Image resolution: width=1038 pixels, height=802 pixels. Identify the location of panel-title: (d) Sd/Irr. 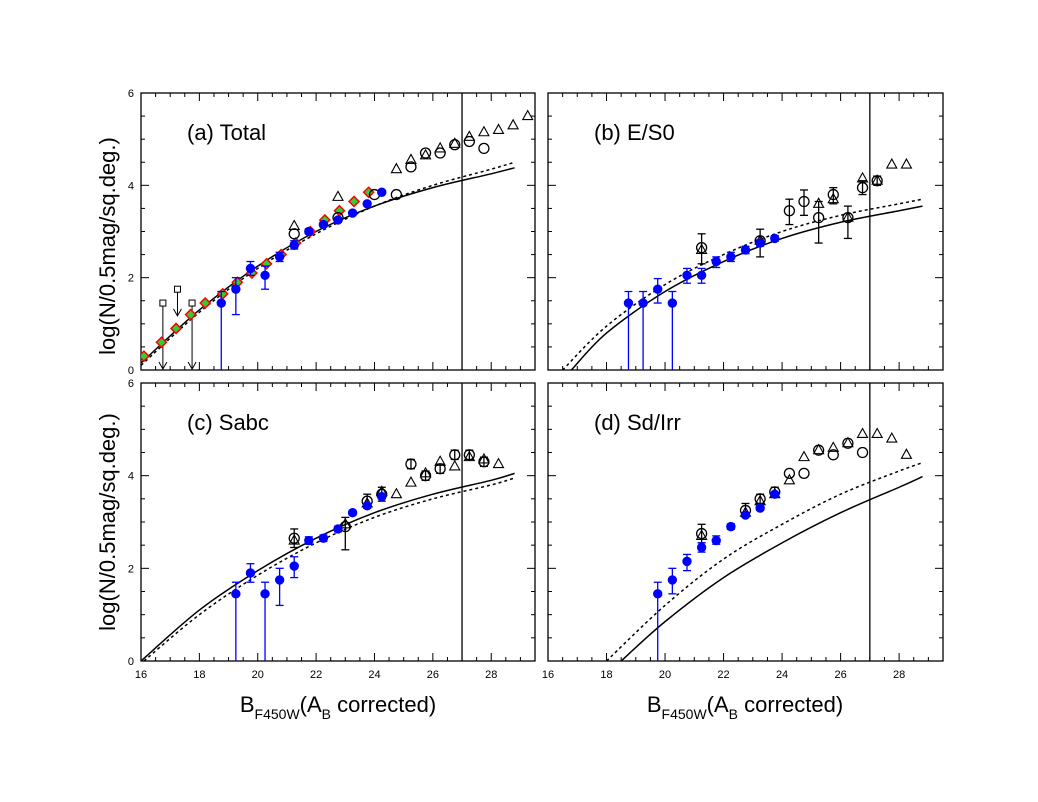
(637, 422).